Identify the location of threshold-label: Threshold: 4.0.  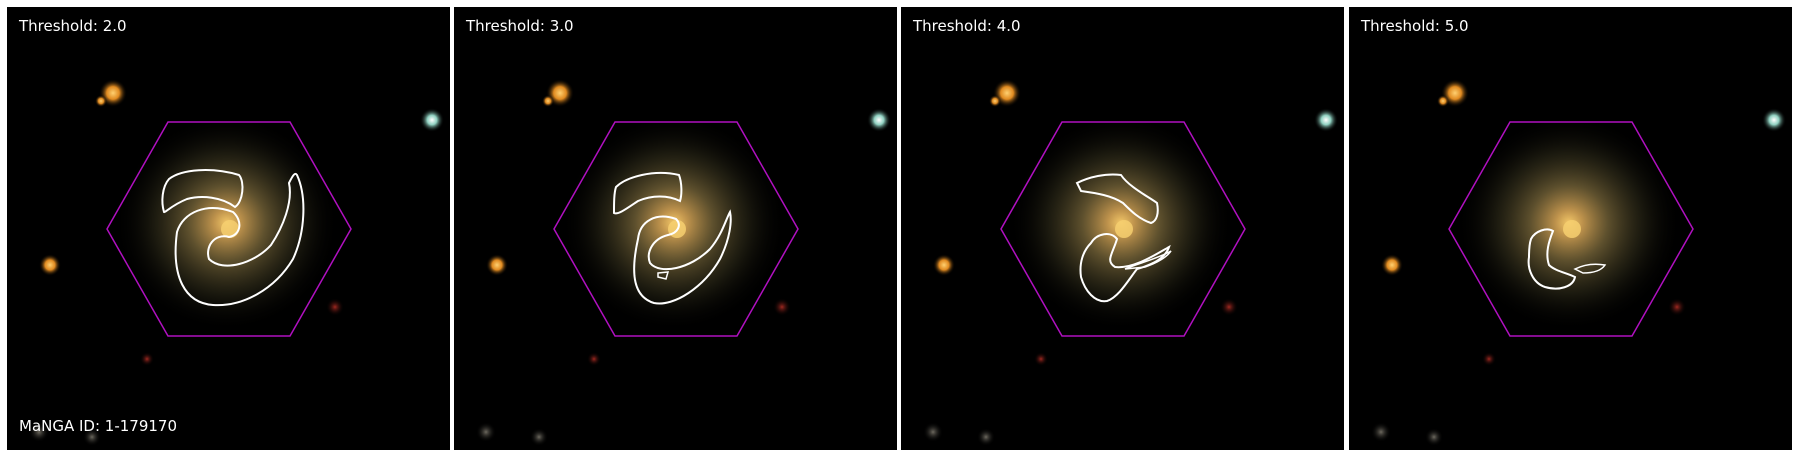
(967, 26).